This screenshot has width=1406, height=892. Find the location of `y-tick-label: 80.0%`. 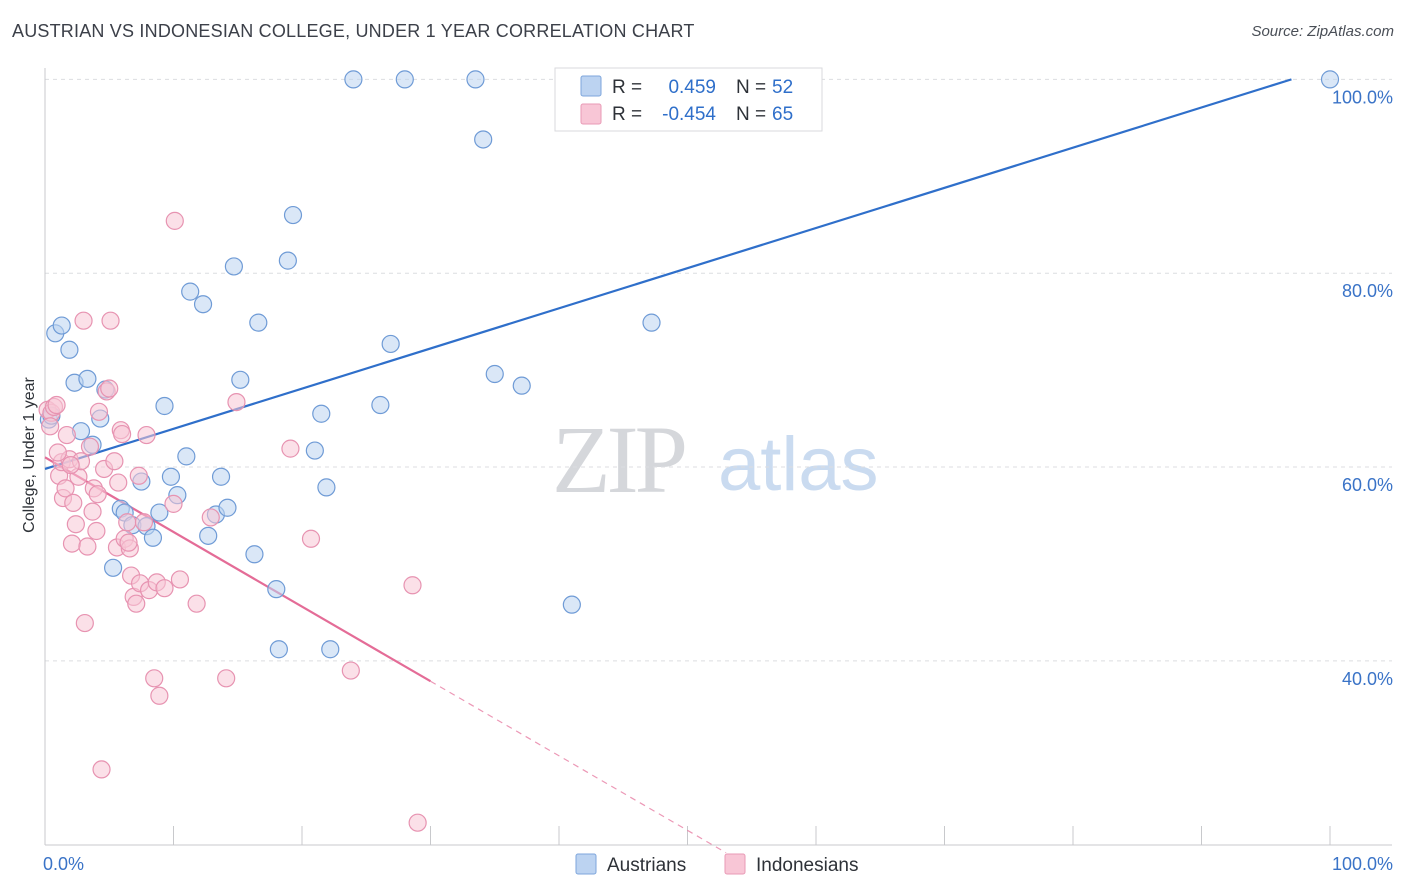

y-tick-label: 80.0% is located at coordinates (1367, 291).